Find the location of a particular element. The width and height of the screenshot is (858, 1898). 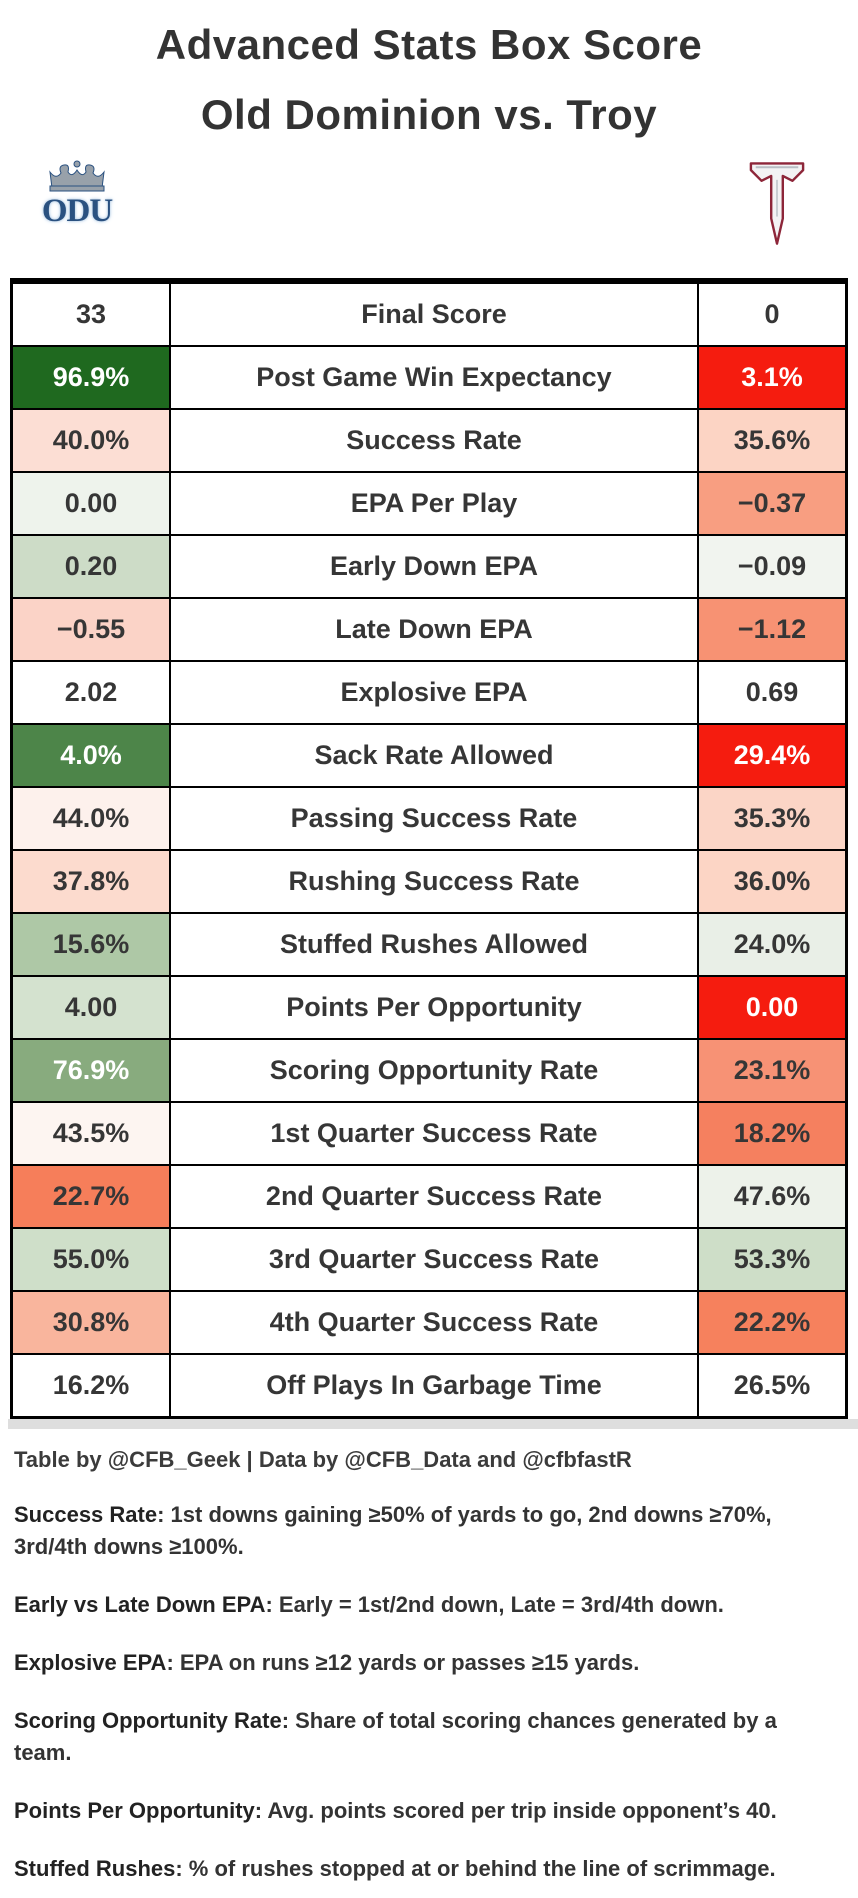

troy-value-cell: 0.69 is located at coordinates (772, 693).